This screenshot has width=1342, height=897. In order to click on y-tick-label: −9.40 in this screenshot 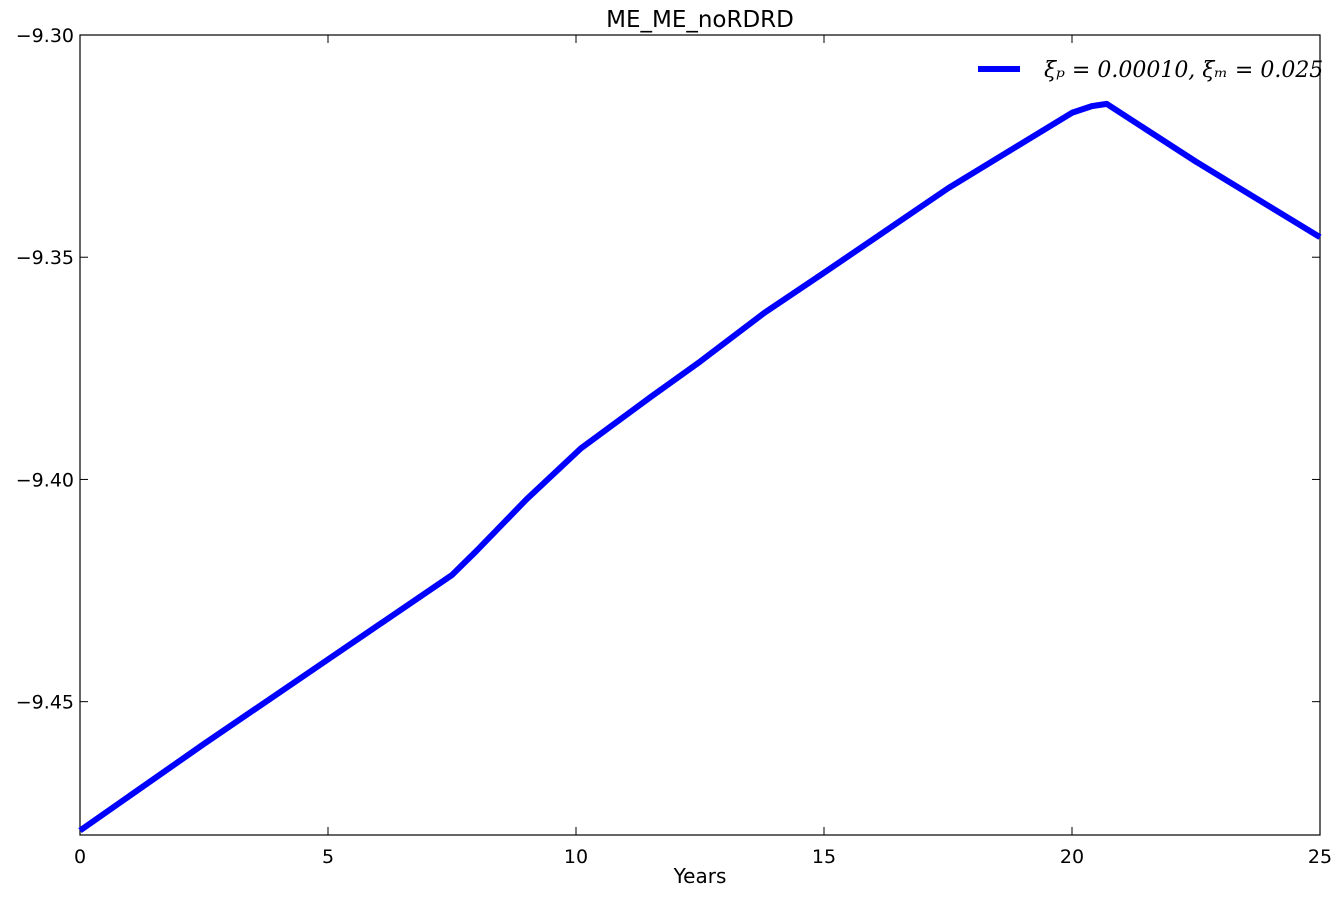, I will do `click(45, 480)`.